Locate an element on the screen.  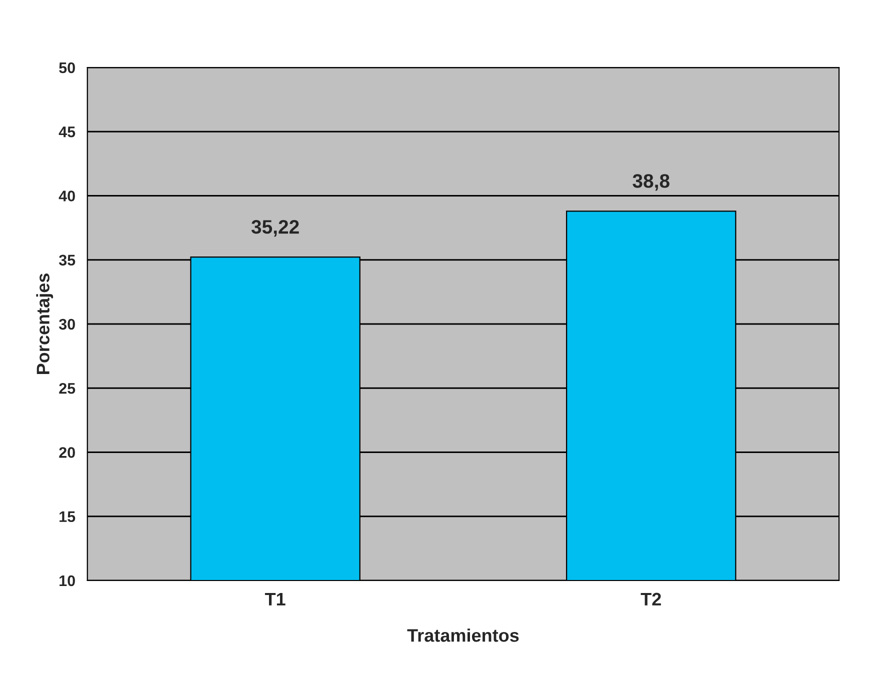
y-tick-label: 30 is located at coordinates (66, 324).